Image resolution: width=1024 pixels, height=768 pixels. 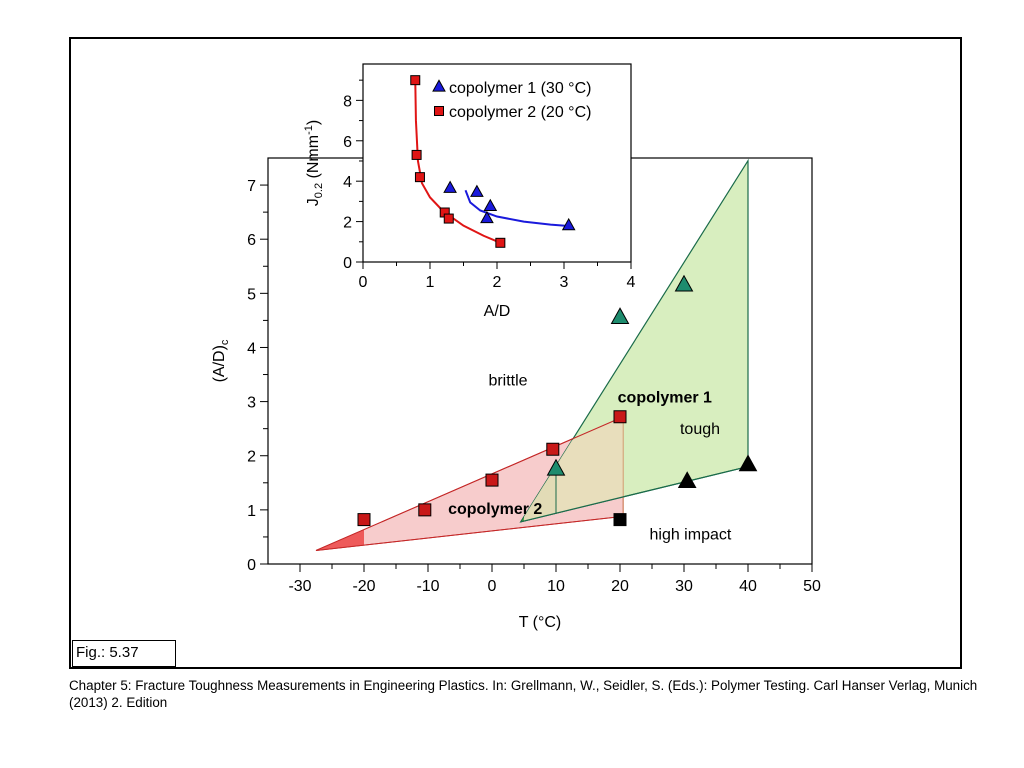 What do you see at coordinates (347, 182) in the screenshot?
I see `inset-y-tick-label: 4` at bounding box center [347, 182].